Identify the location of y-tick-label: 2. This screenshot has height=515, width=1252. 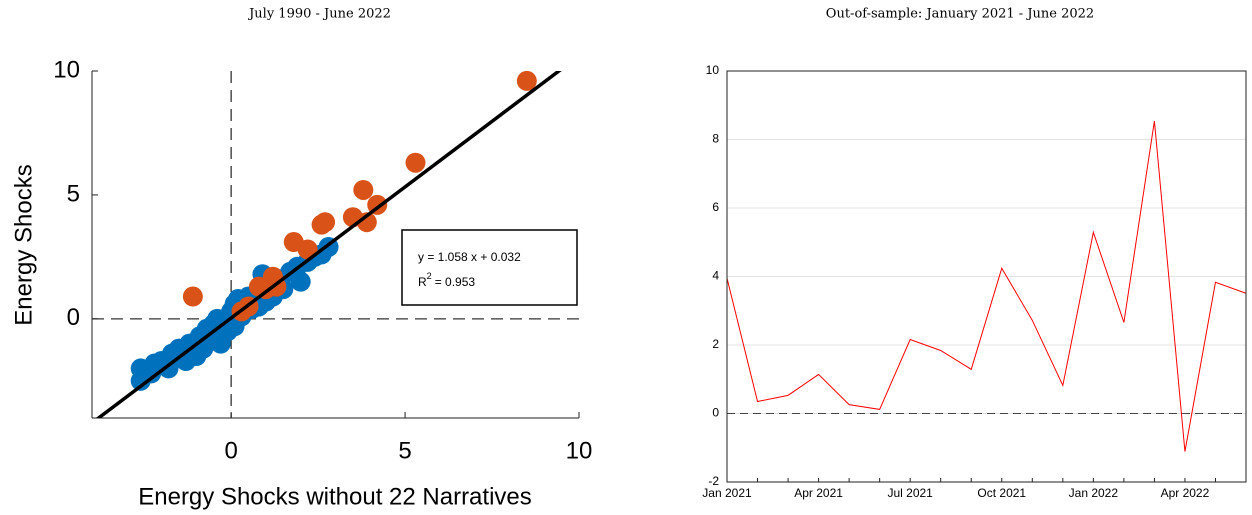
(715, 344).